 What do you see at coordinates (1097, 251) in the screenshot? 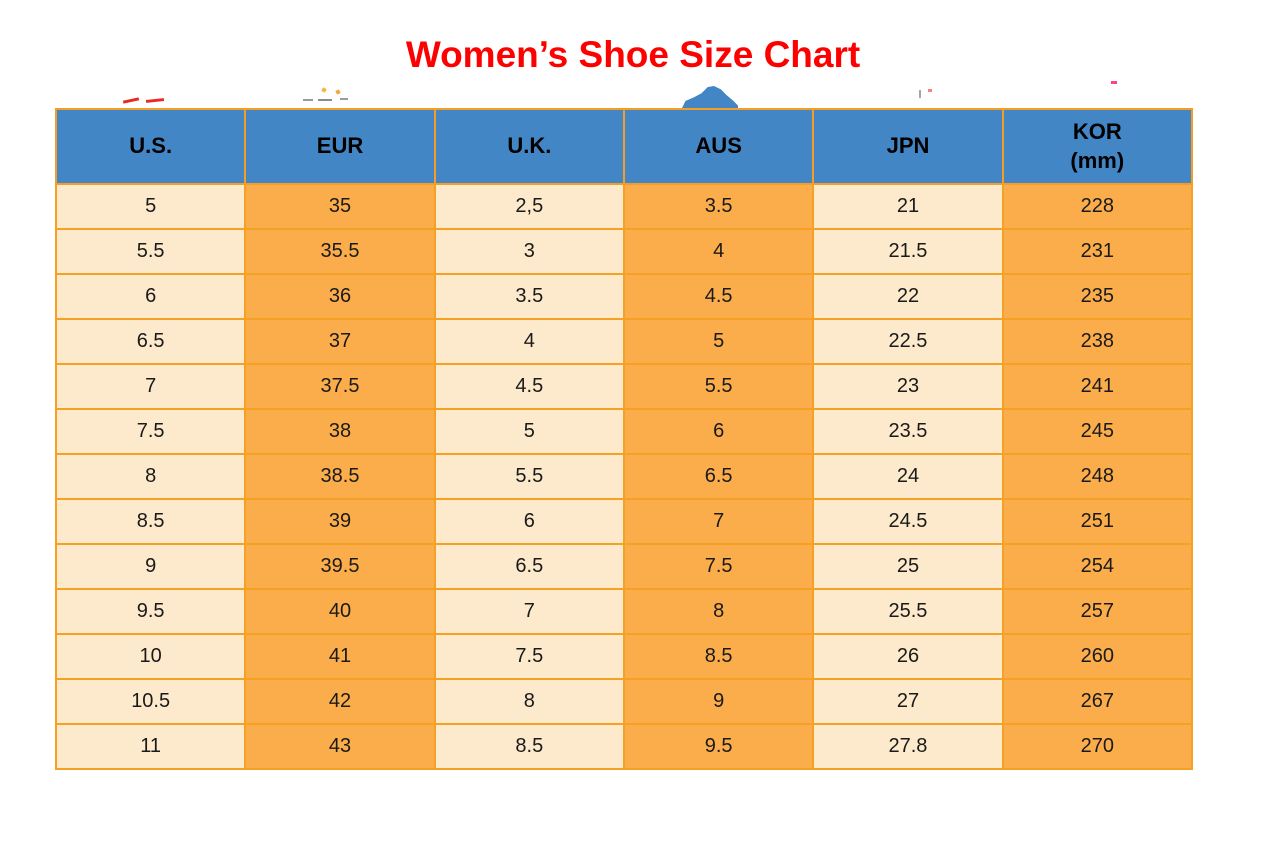
I see `cell: 231` at bounding box center [1097, 251].